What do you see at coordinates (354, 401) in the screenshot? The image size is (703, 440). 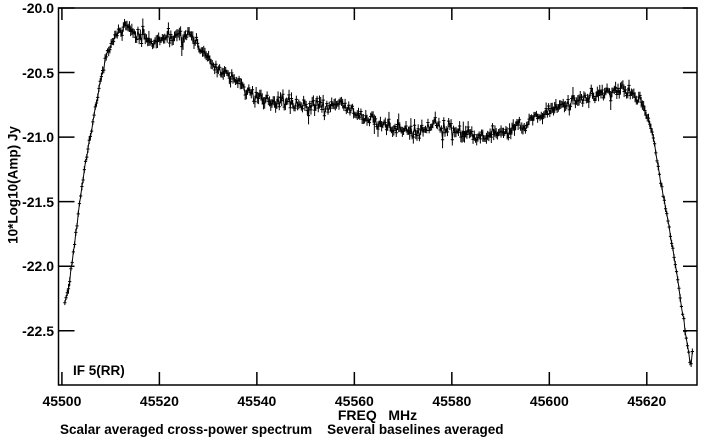 I see `x-tick-label: 45560` at bounding box center [354, 401].